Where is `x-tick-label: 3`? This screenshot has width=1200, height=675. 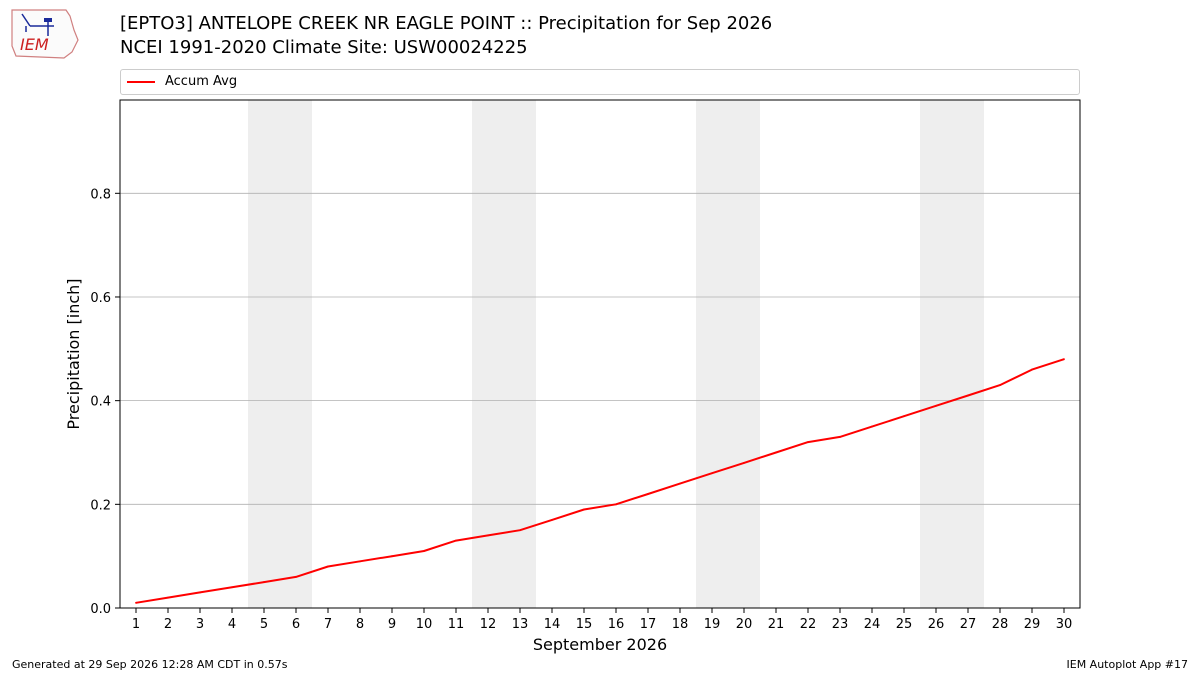 x-tick-label: 3 is located at coordinates (200, 624).